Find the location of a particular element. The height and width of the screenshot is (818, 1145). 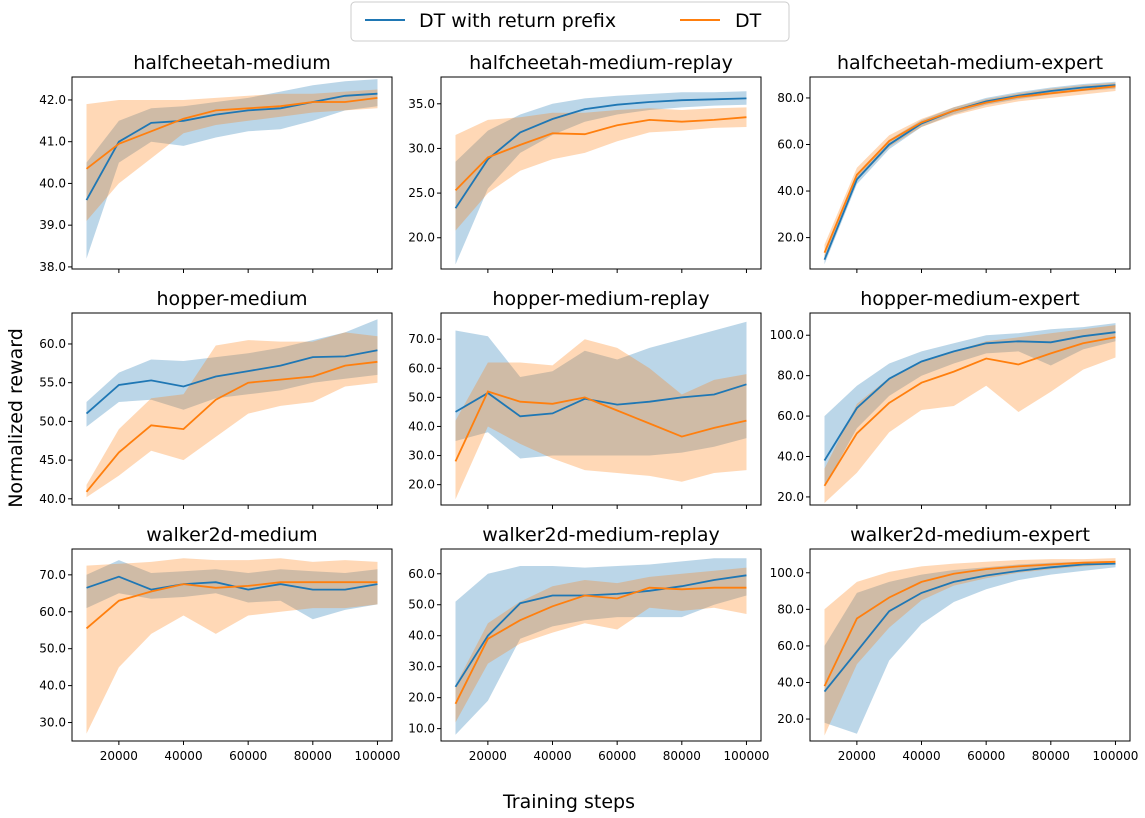

y-tick-label: 38.0 is located at coordinates (52, 267).